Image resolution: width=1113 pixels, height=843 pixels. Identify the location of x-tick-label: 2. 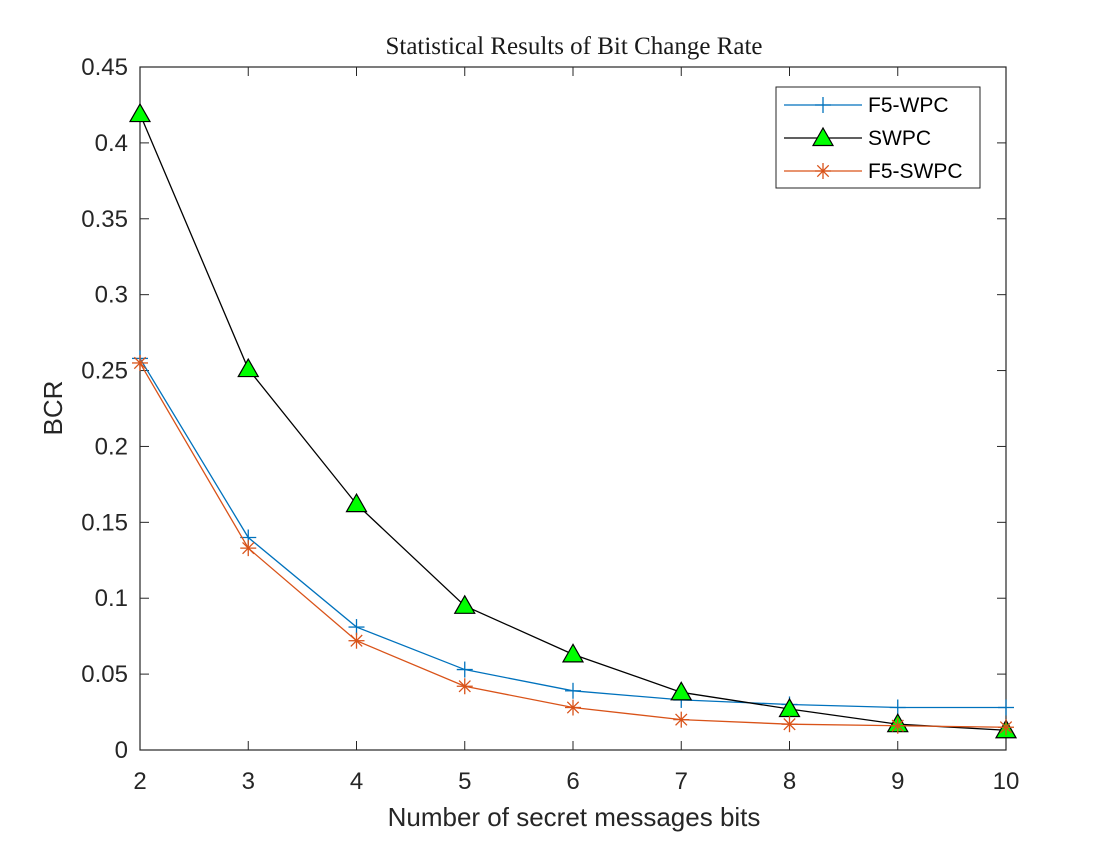
(139, 781).